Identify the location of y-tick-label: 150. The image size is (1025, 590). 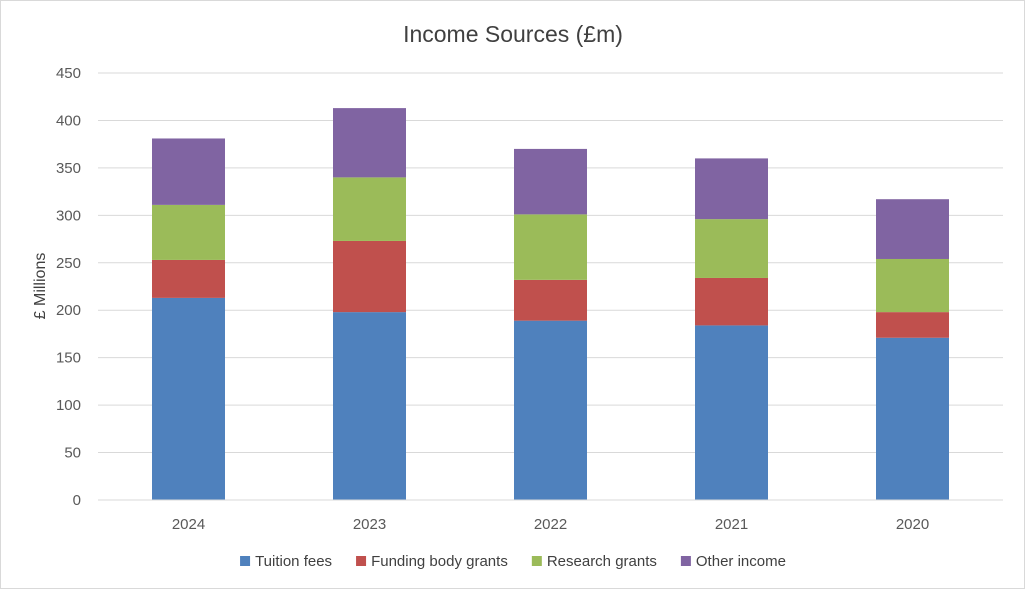
(68, 358).